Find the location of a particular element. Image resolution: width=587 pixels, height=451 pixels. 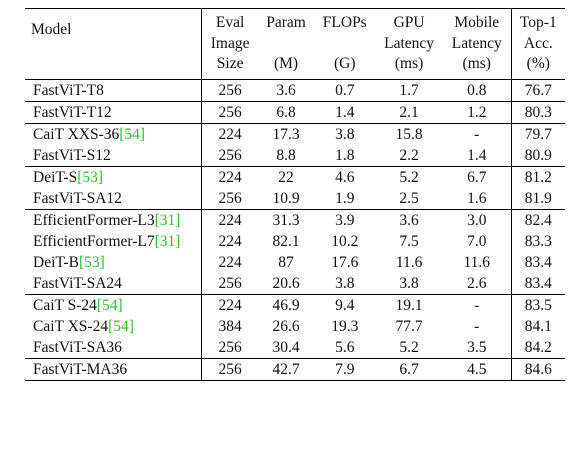

cell-gpu: 1.7 is located at coordinates (409, 89).